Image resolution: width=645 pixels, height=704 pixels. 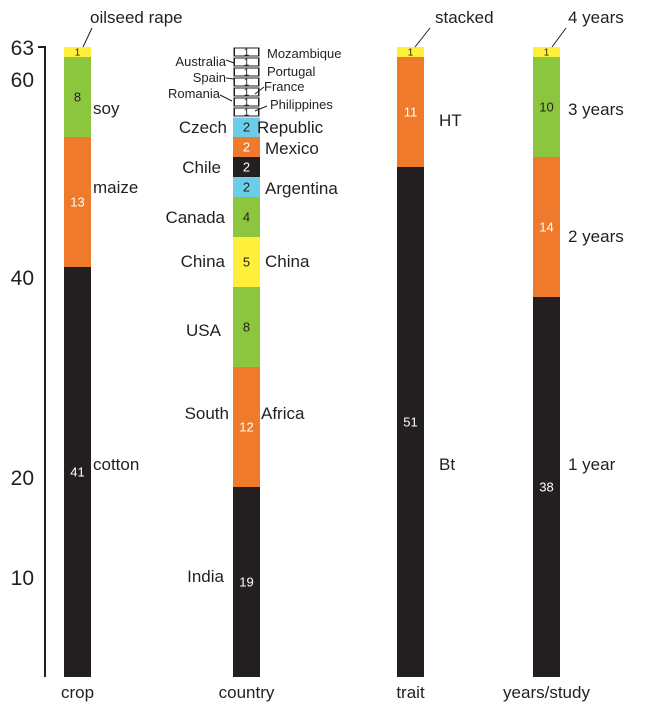 I want to click on leader-four-years, so click(x=559, y=37).